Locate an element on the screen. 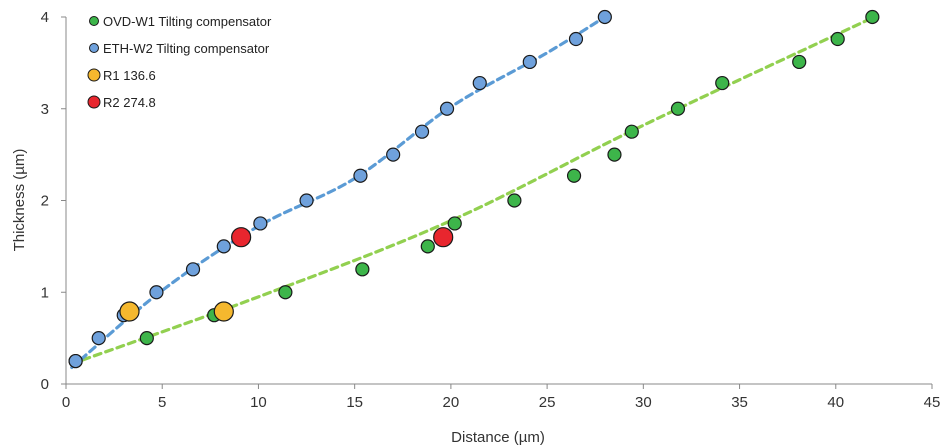 The height and width of the screenshot is (447, 946). x-tick-label: 15 is located at coordinates (354, 402).